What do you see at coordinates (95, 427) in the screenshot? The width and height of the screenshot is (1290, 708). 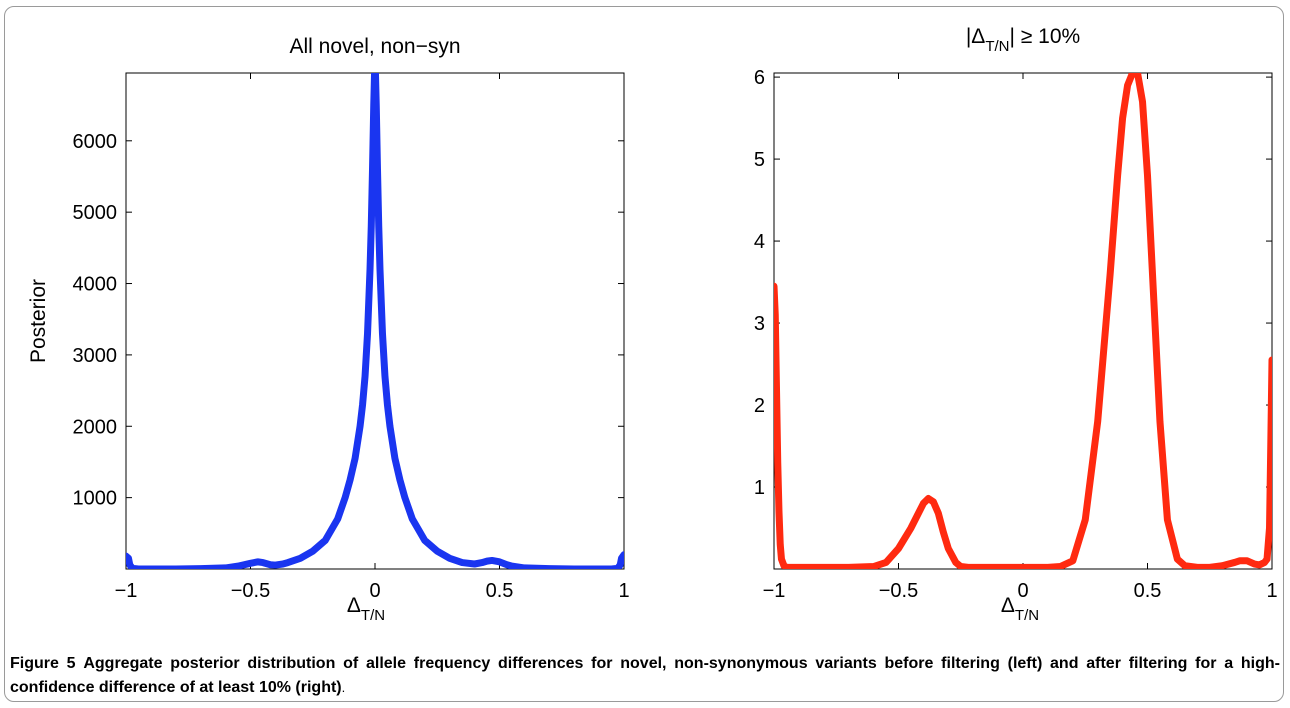 I see `left-y-tick-label: 2000` at bounding box center [95, 427].